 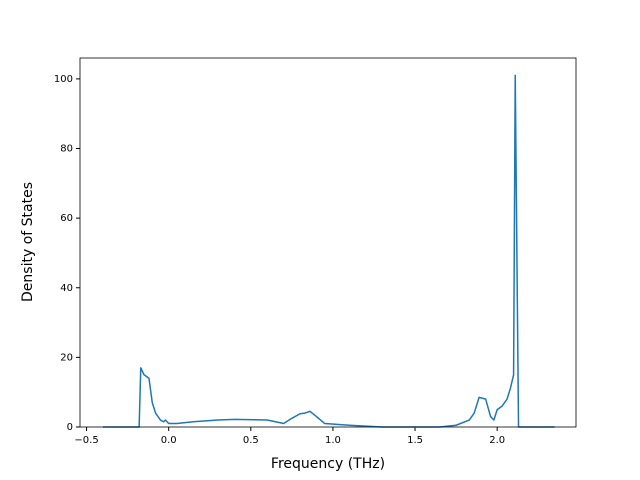 I want to click on x-tick-label: 0.5, so click(x=251, y=440).